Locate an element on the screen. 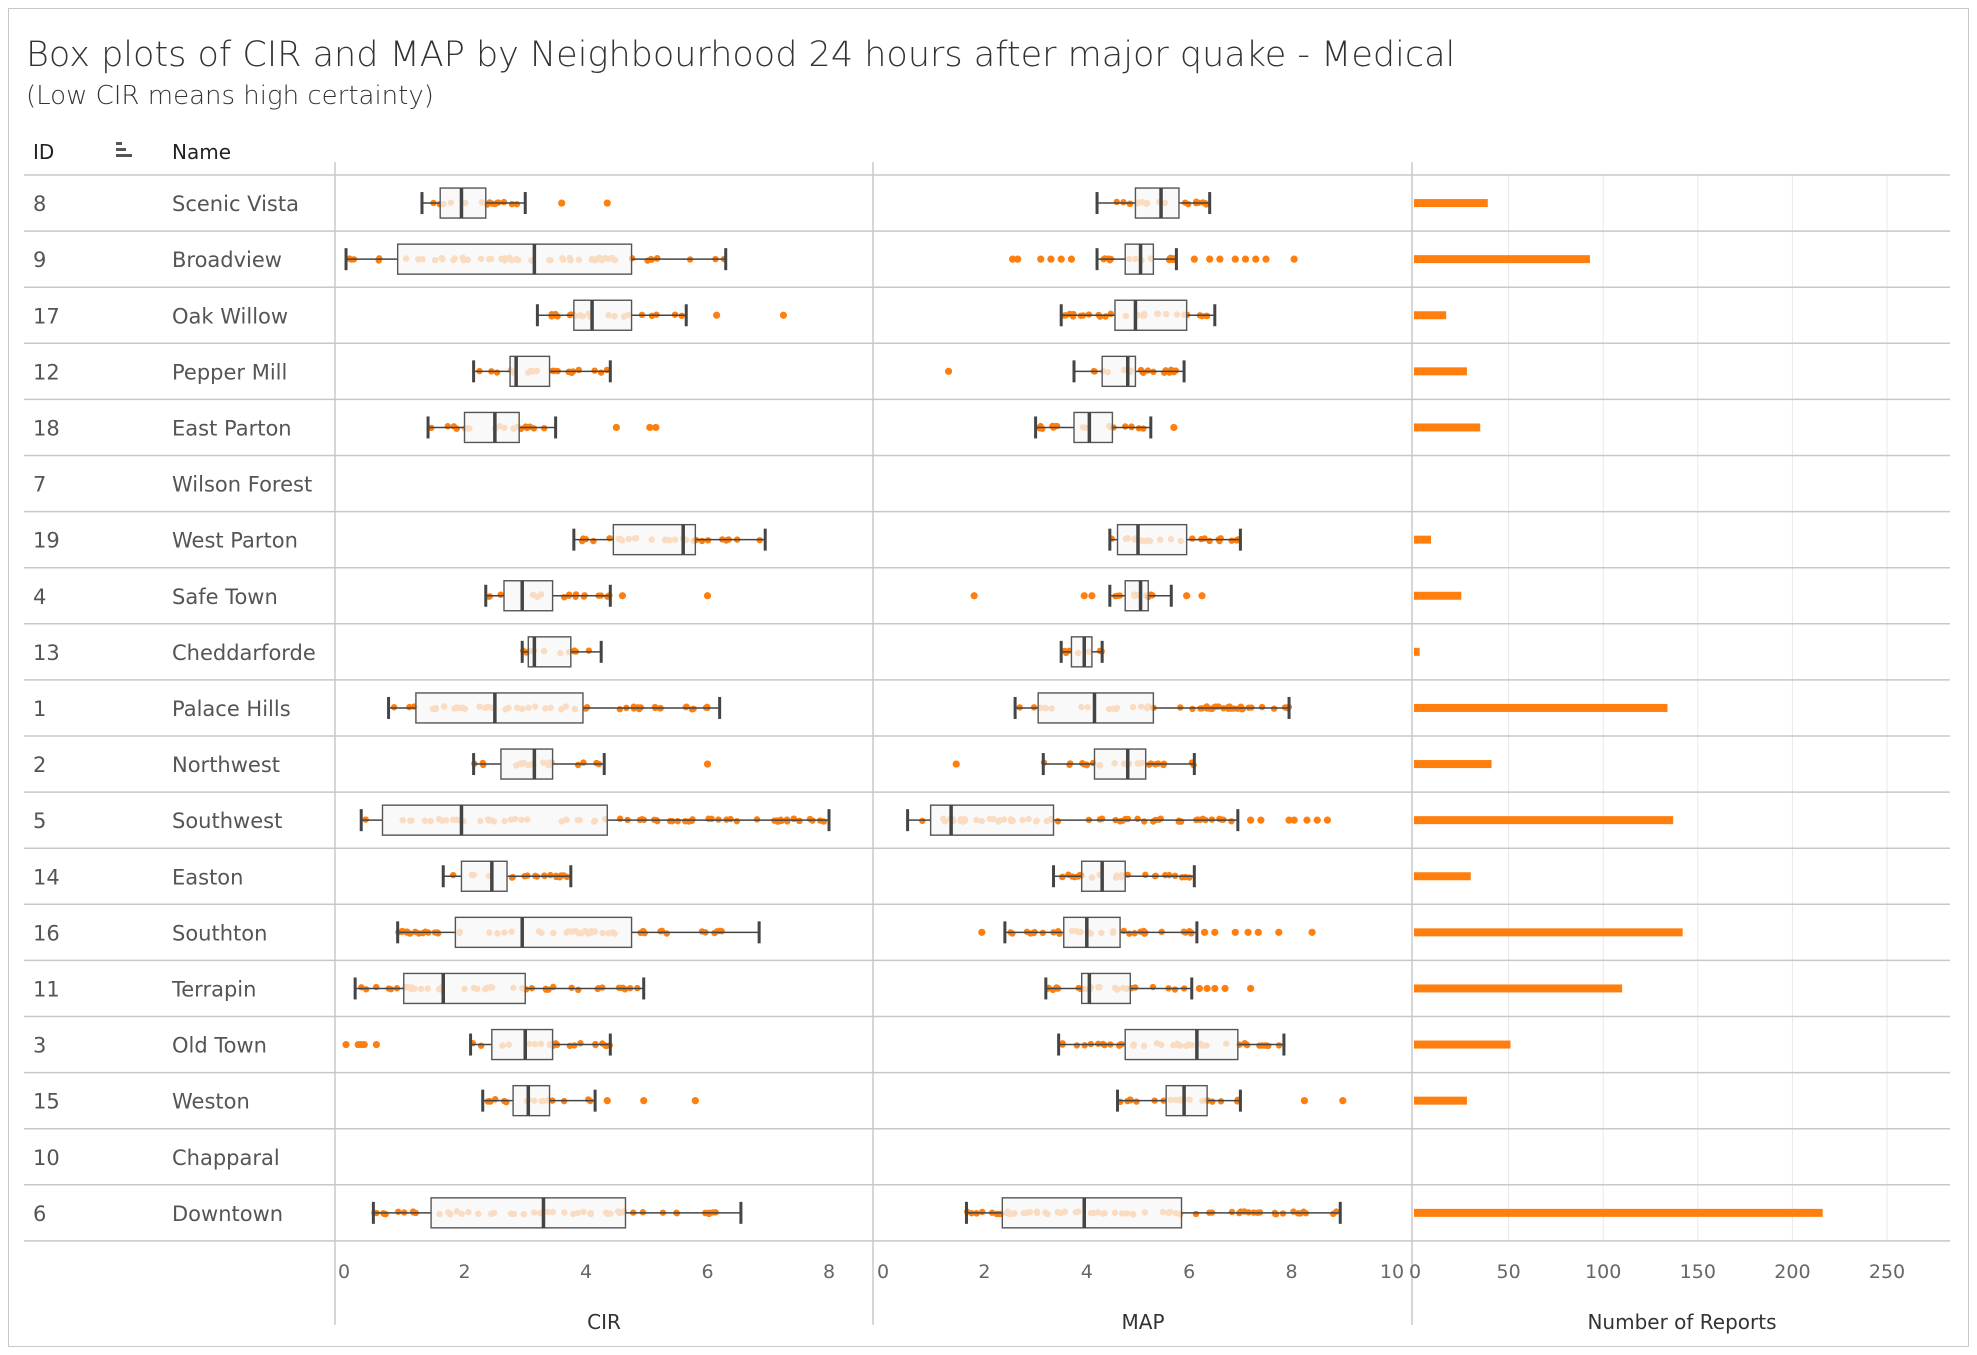 This screenshot has width=1977, height=1355. row-id: 11 is located at coordinates (46, 989).